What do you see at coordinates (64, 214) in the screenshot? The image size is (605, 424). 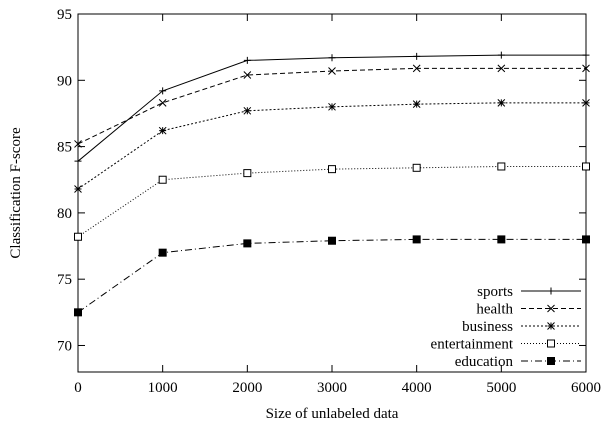 I see `y-tick-label: 80` at bounding box center [64, 214].